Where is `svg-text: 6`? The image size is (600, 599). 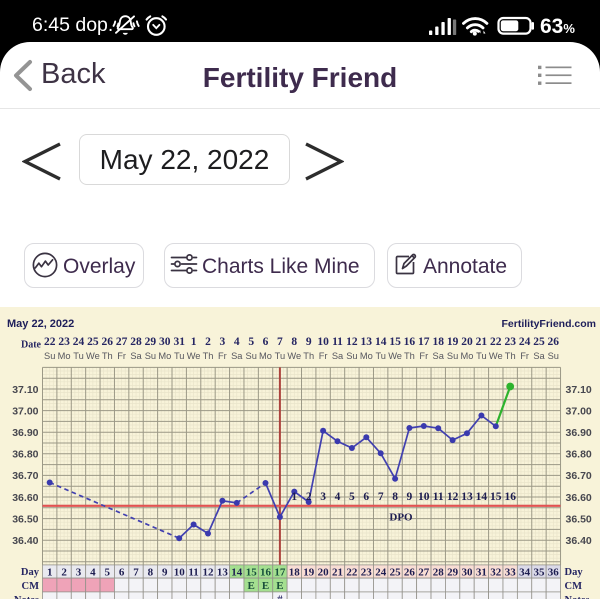
svg-text: 6 is located at coordinates (266, 342).